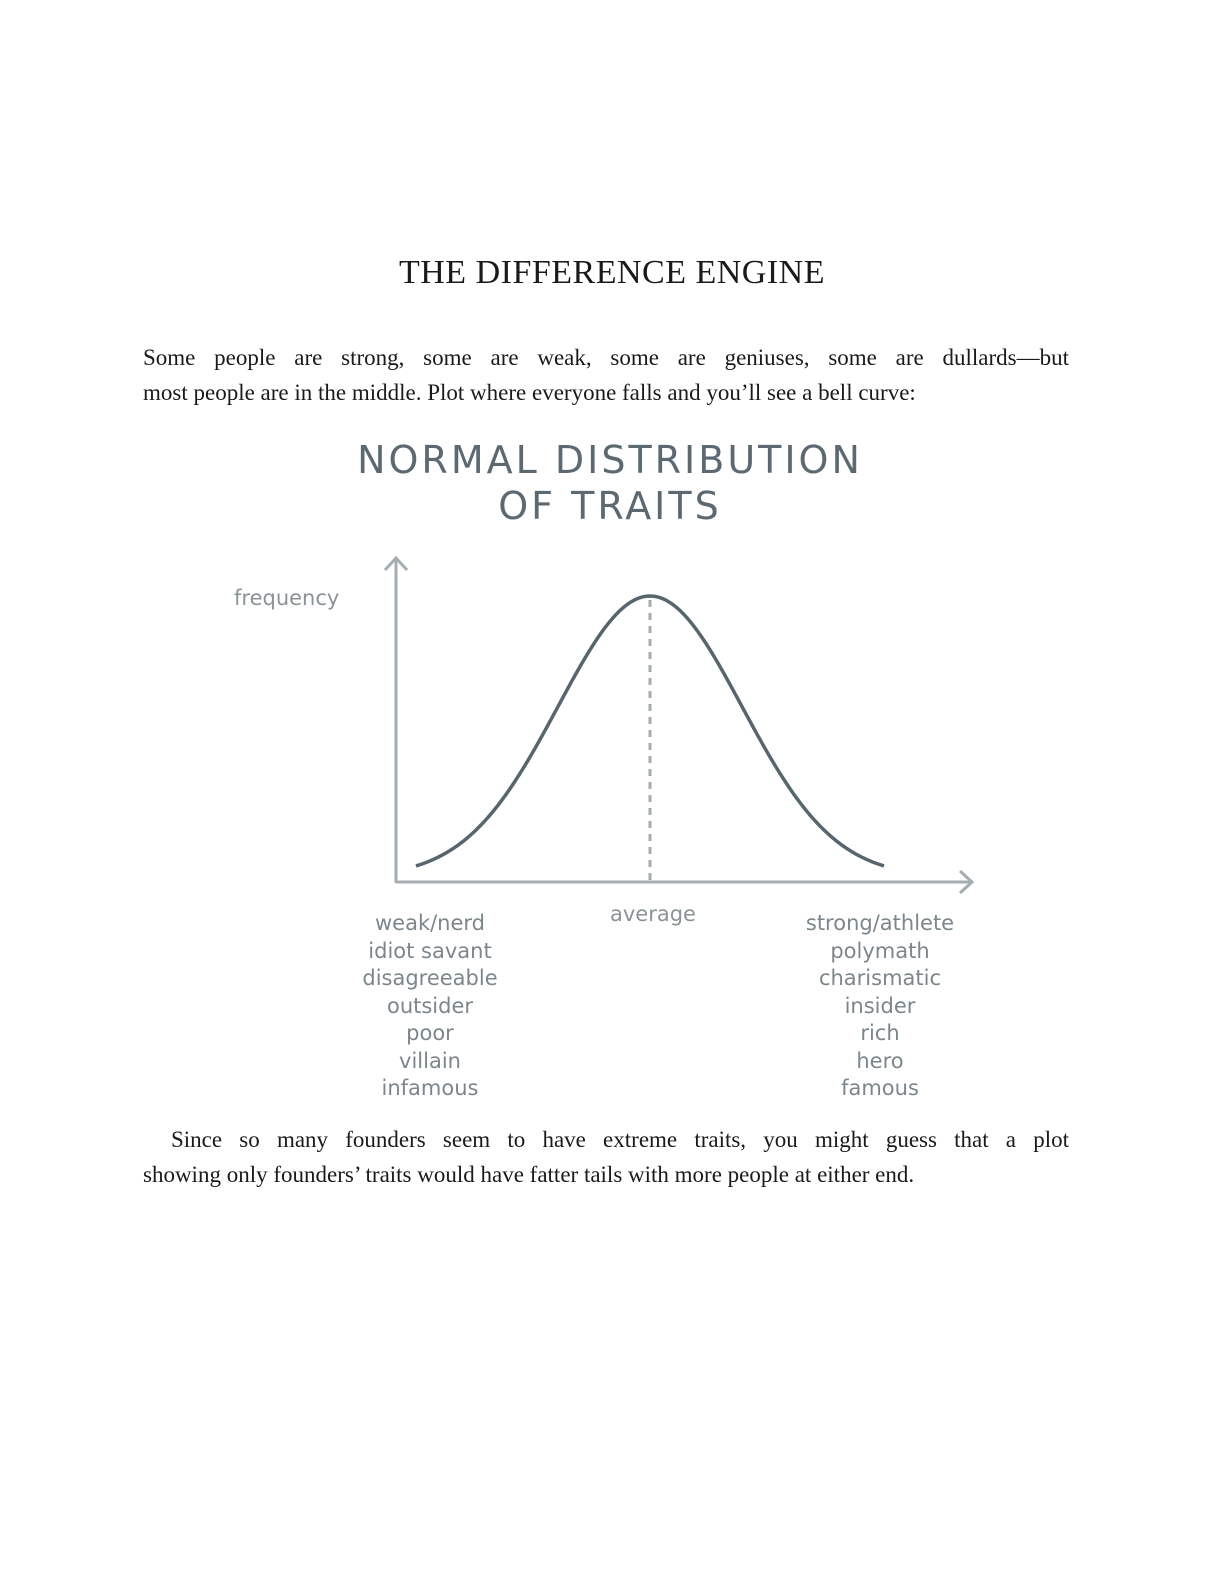 The width and height of the screenshot is (1224, 1584). What do you see at coordinates (650, 731) in the screenshot?
I see `bell-curve-line` at bounding box center [650, 731].